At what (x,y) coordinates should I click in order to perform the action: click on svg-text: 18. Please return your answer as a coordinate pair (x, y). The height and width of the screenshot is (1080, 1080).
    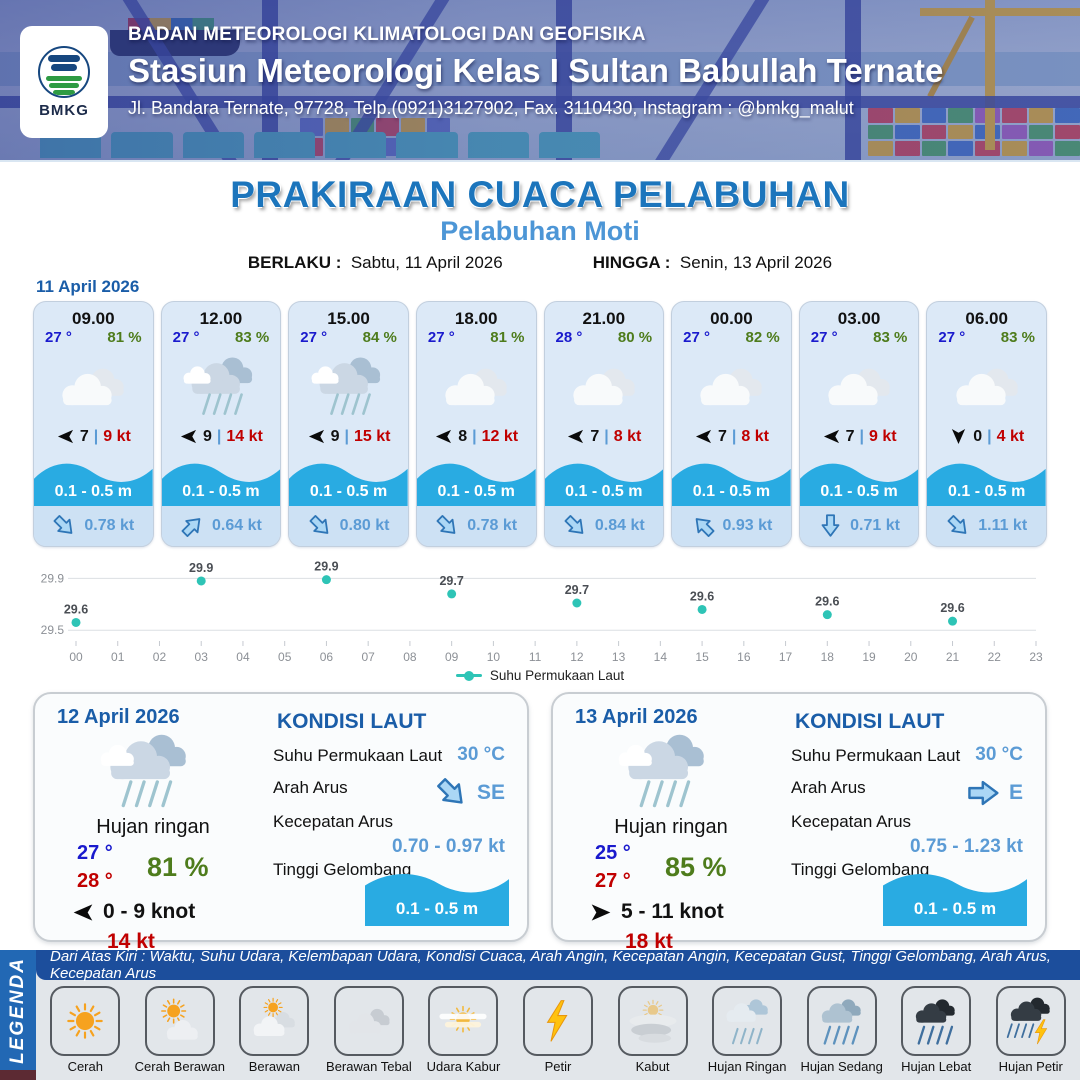
    Looking at the image, I should click on (828, 657).